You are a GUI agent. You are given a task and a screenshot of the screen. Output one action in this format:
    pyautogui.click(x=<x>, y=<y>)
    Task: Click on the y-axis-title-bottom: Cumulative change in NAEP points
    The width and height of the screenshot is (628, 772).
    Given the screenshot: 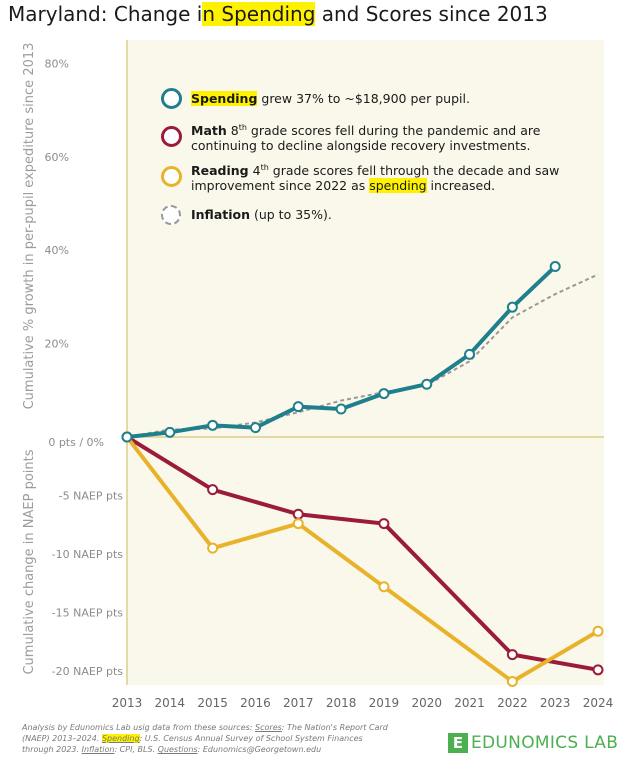 What is the action you would take?
    pyautogui.click(x=29, y=561)
    